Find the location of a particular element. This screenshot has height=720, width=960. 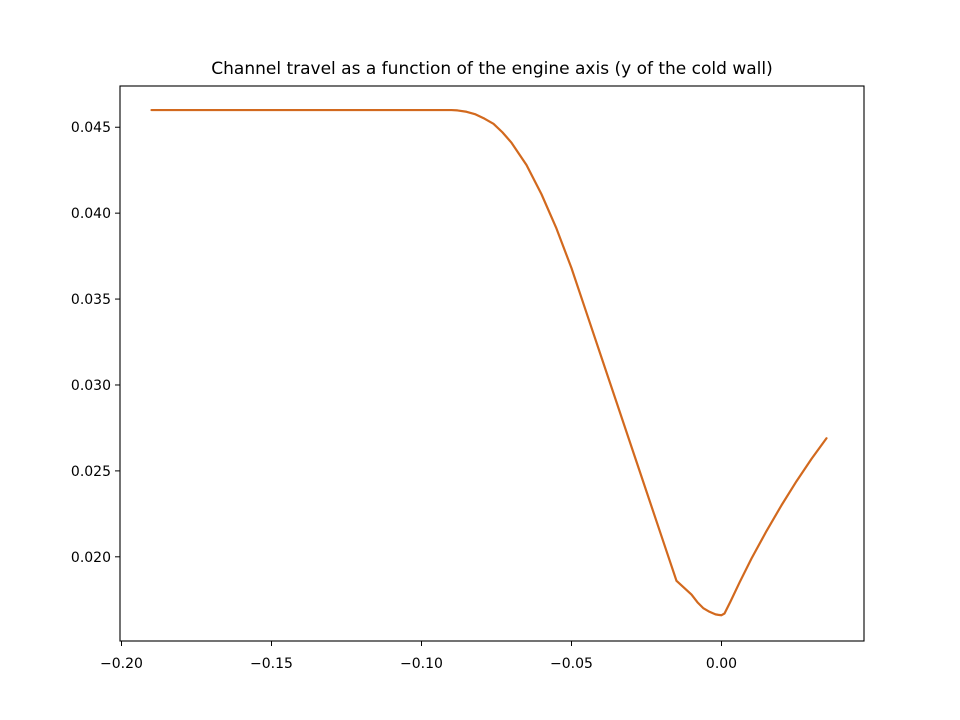

y-tick-label: 0.020 is located at coordinates (91, 558).